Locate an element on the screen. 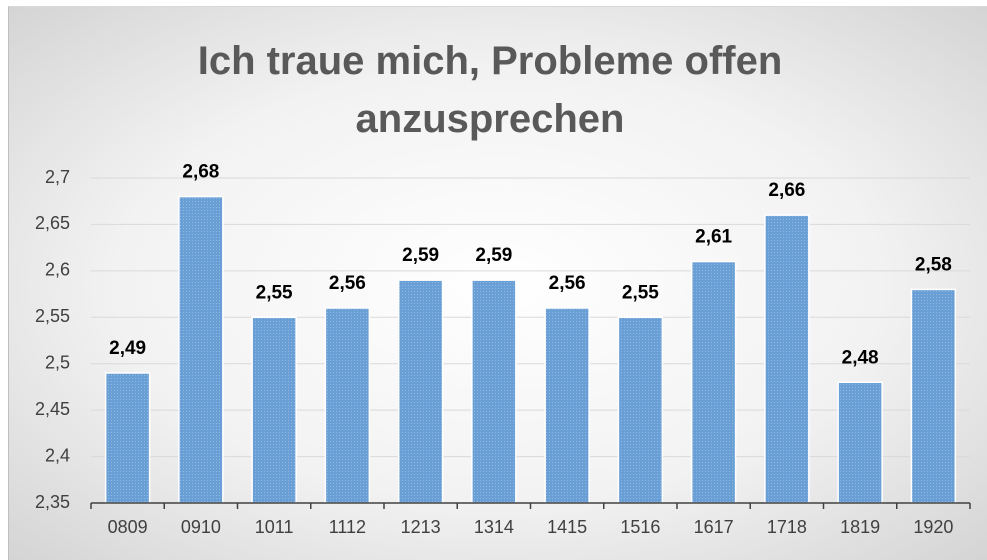  x-tick-label: 1920 is located at coordinates (933, 527).